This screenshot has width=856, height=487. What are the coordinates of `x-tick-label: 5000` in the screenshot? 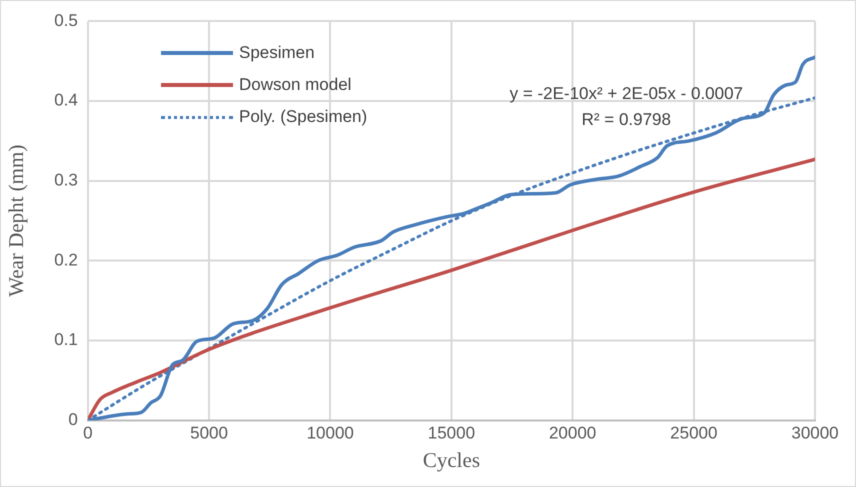 It's located at (209, 432).